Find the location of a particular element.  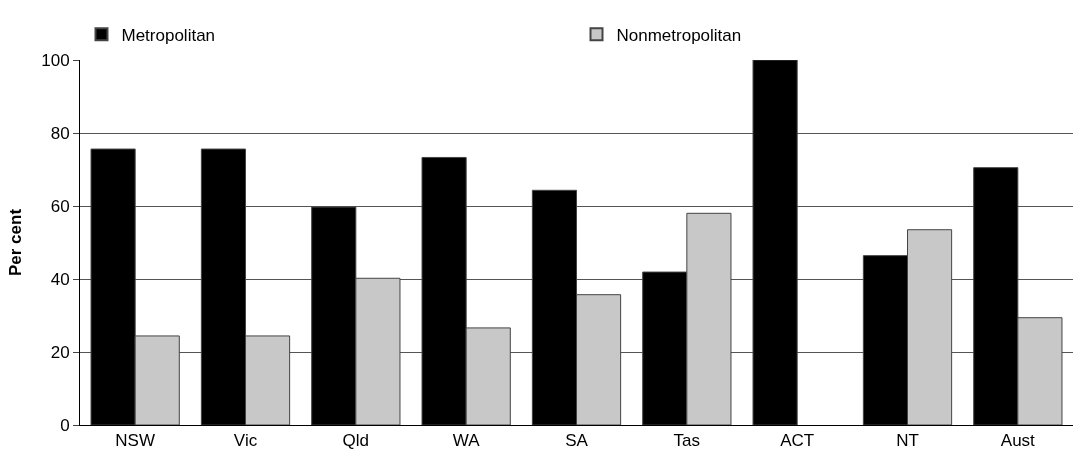

y-tick-label: 100 is located at coordinates (55, 60).